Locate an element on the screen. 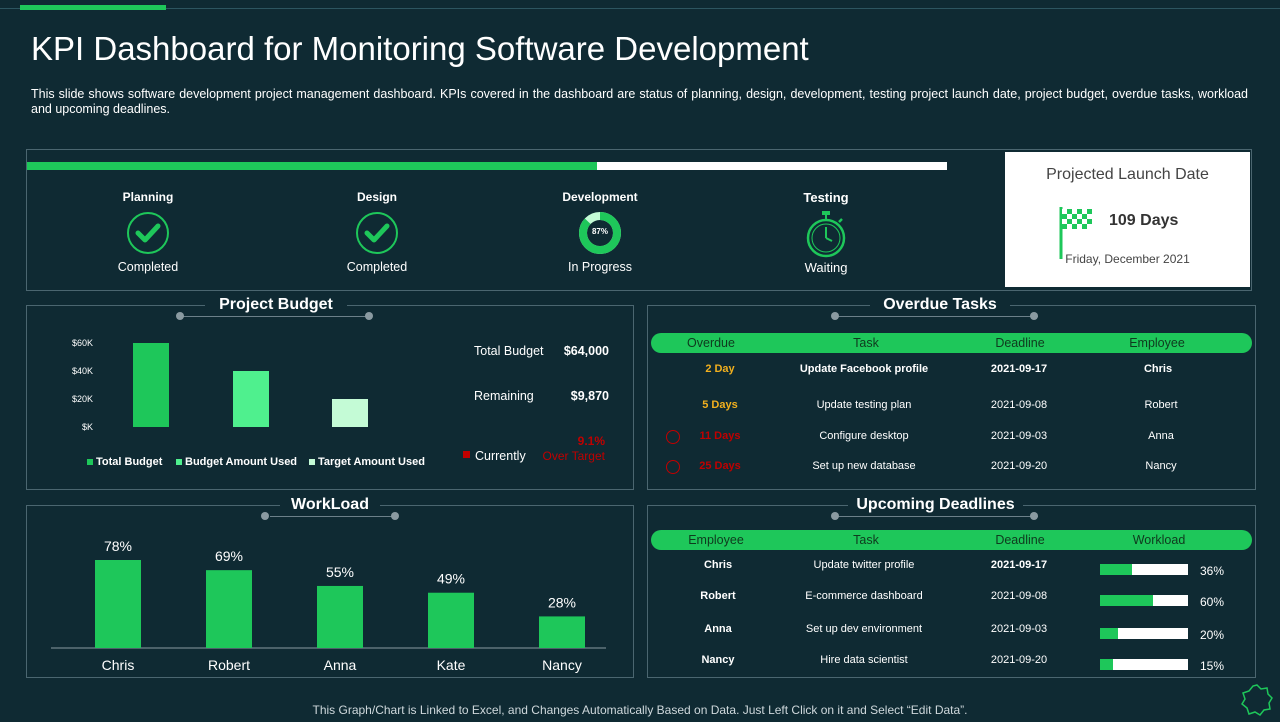 The height and width of the screenshot is (722, 1280). task-name: E-commerce dashboard is located at coordinates (864, 596).